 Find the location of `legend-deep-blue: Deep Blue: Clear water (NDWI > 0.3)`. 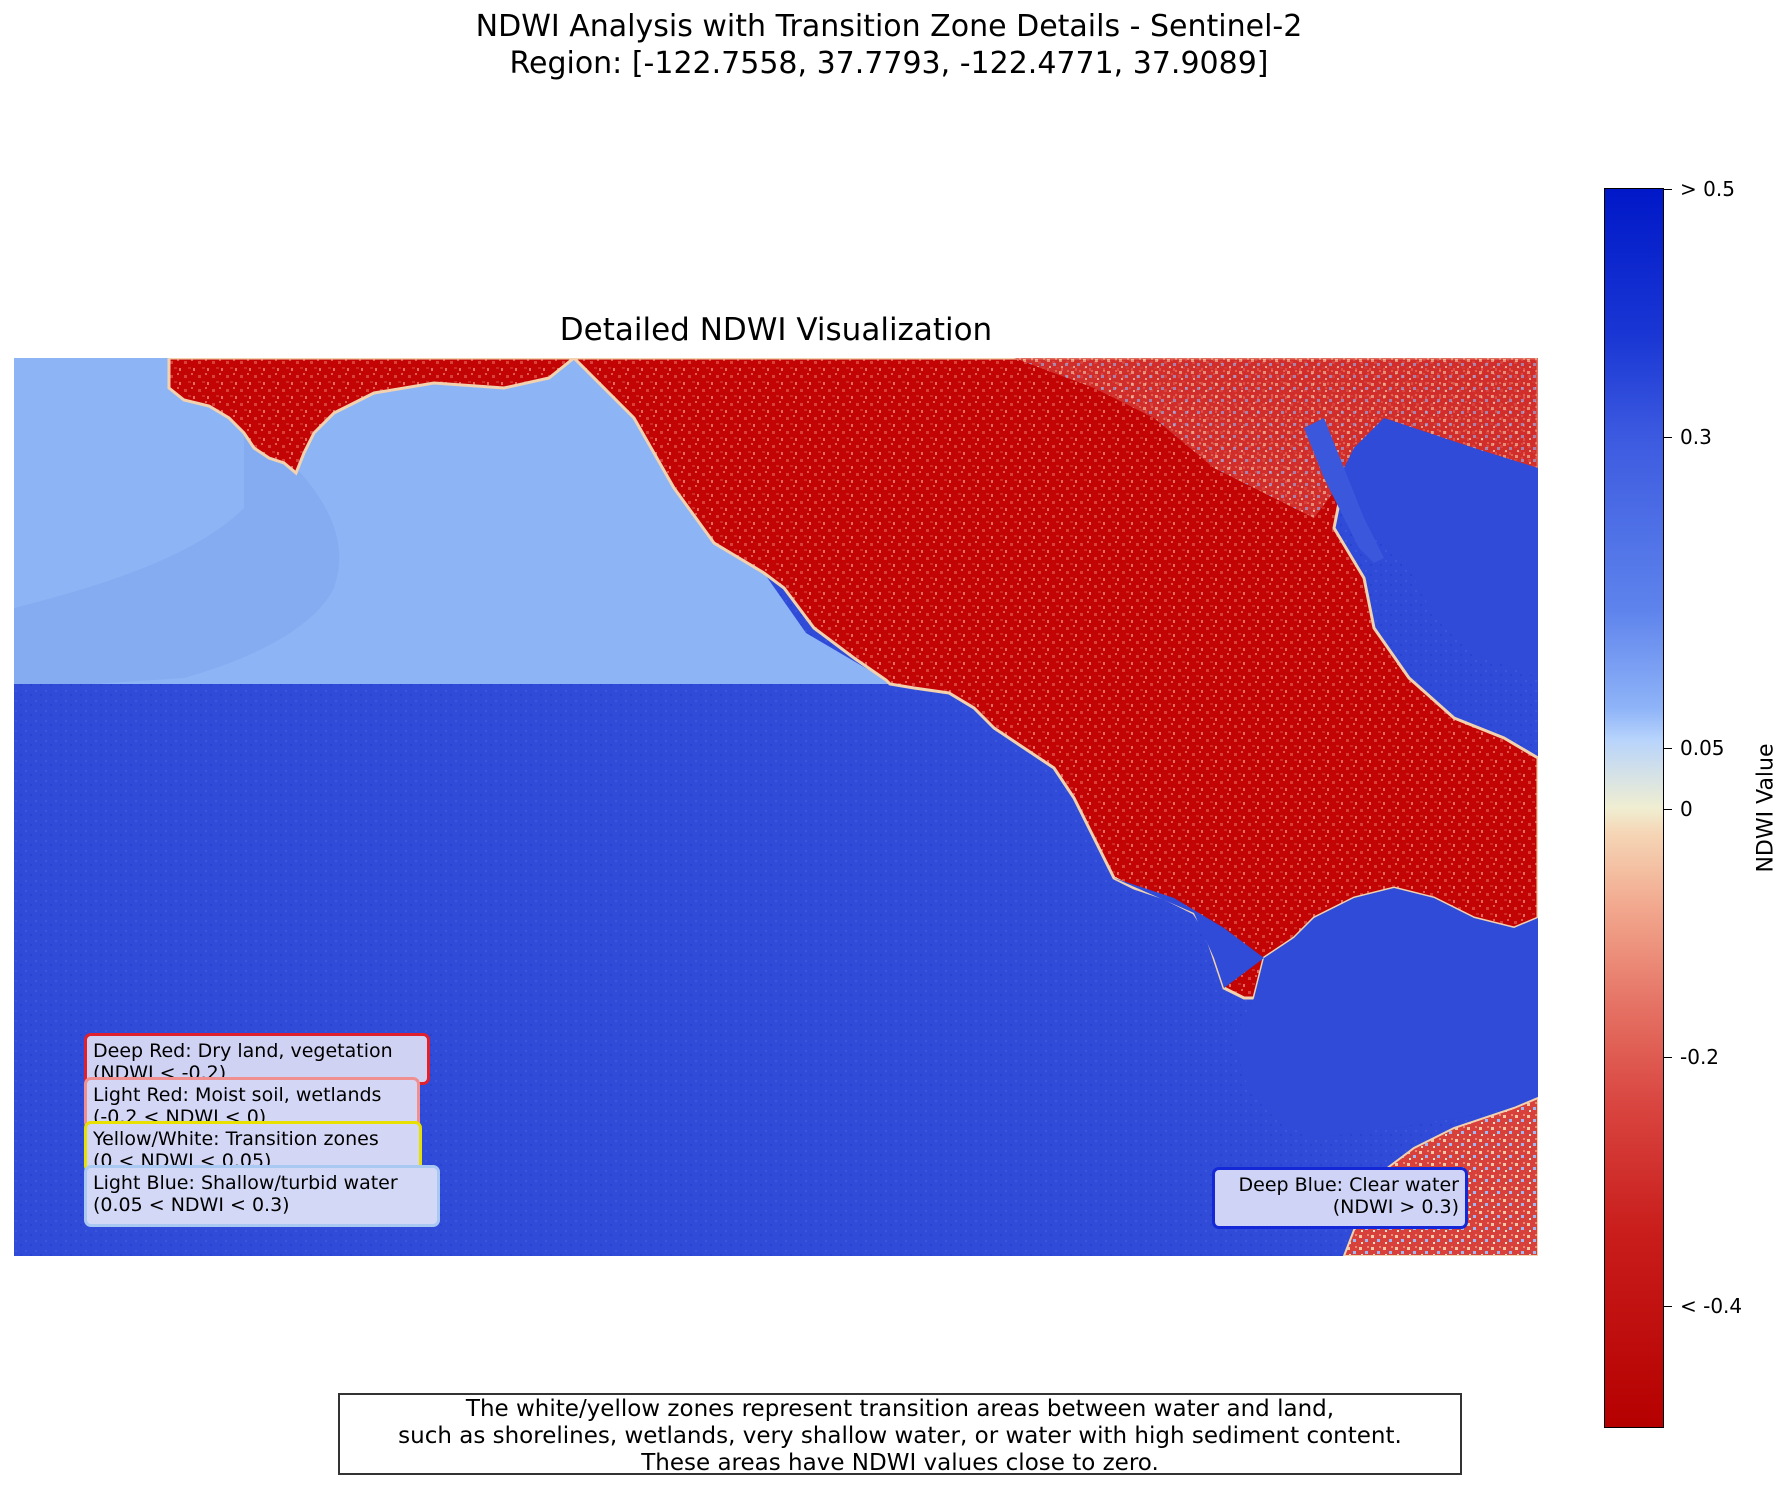

legend-deep-blue: Deep Blue: Clear water (NDWI > 0.3) is located at coordinates (1340, 1198).